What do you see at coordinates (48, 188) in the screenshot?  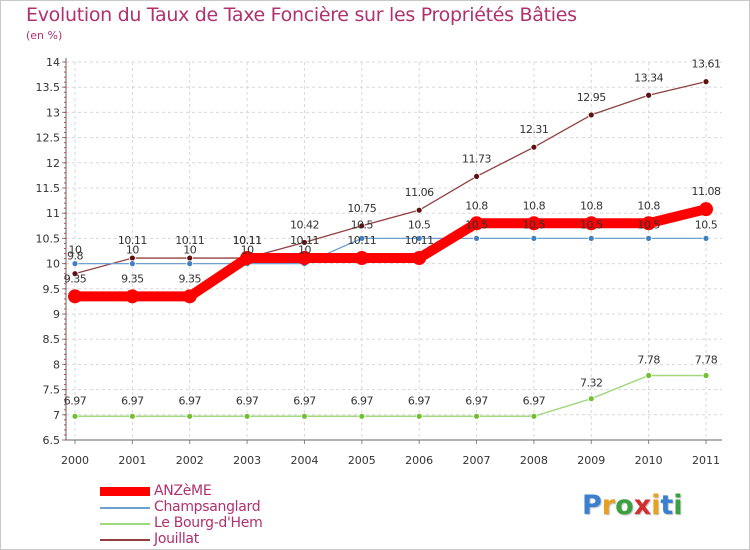 I see `y-tick-label: 11.5` at bounding box center [48, 188].